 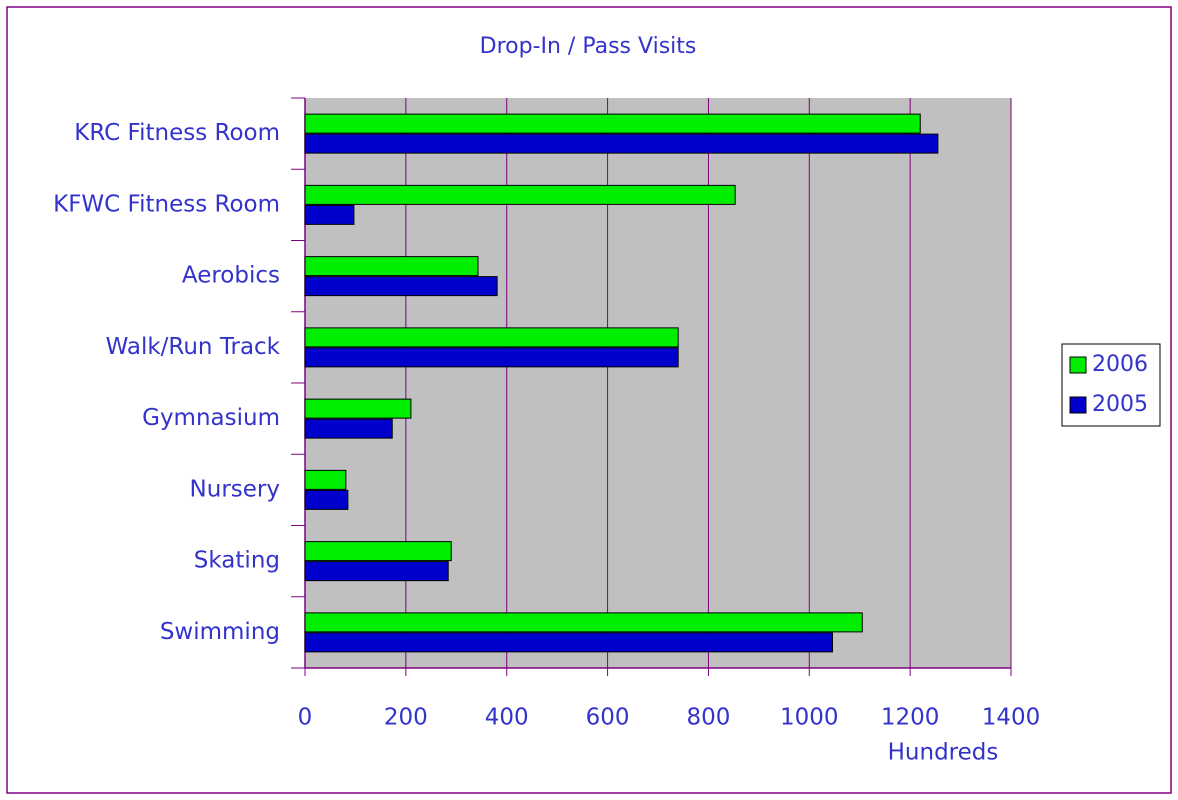 I want to click on chart-title: Drop-In / Pass Visits, so click(x=588, y=46).